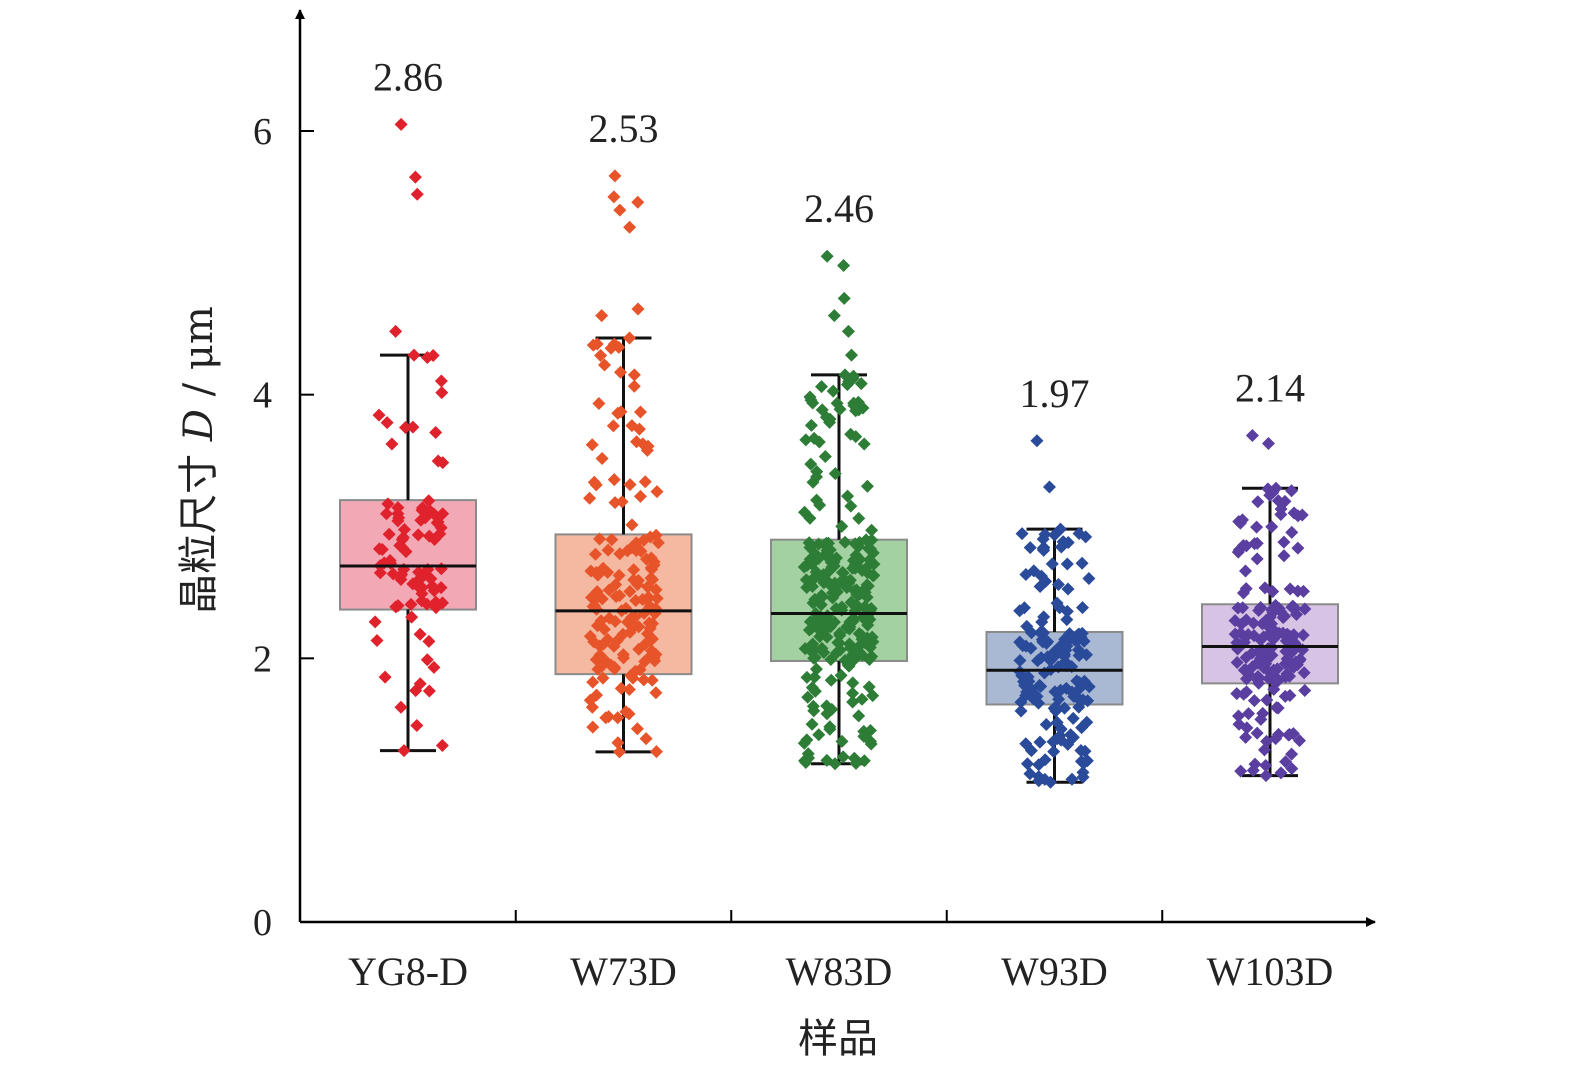 Image resolution: width=1575 pixels, height=1070 pixels. What do you see at coordinates (623, 545) in the screenshot?
I see `box-group-w73d` at bounding box center [623, 545].